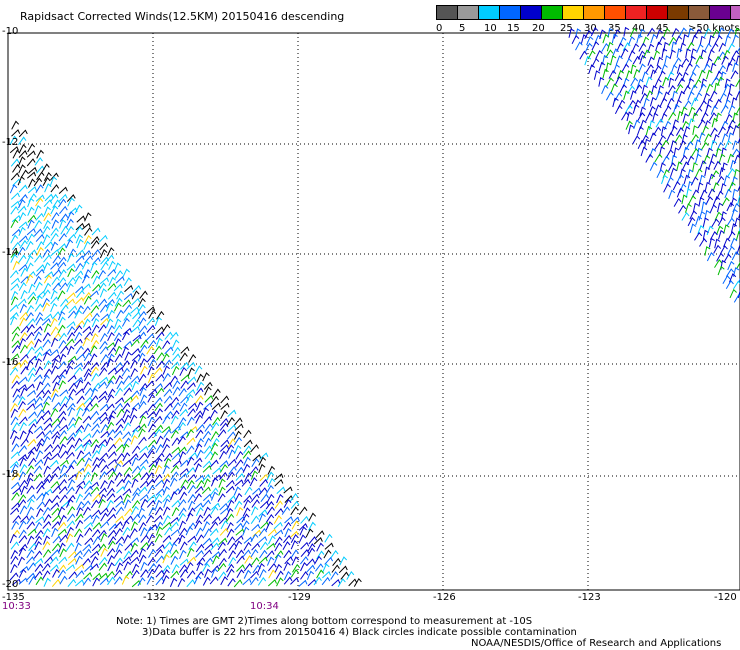 This screenshot has height=650, width=740. What do you see at coordinates (725, 597) in the screenshot?
I see `lon-label: -120` at bounding box center [725, 597].